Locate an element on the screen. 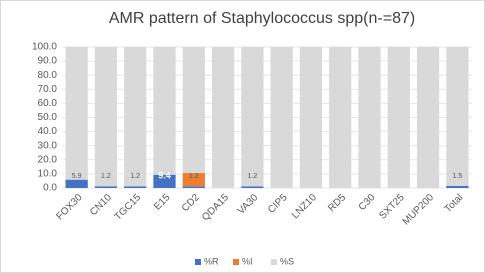 This screenshot has height=273, width=485. y-tick-label: 10.0 is located at coordinates (48, 174).